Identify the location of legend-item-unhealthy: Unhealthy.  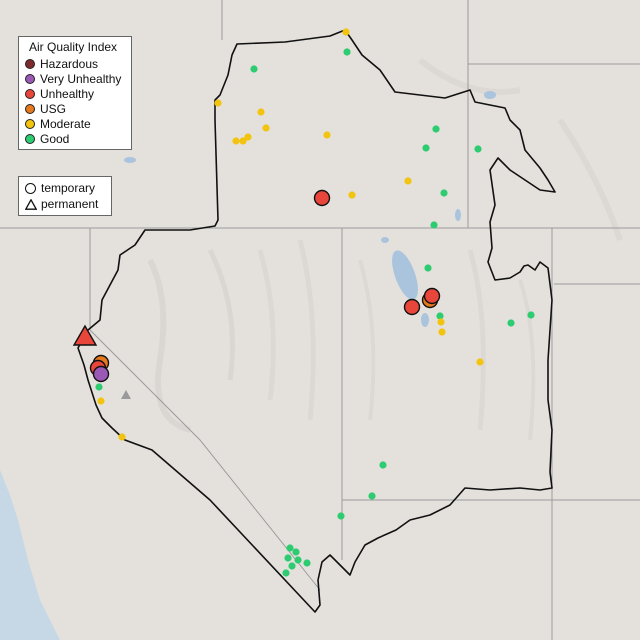
(59, 94).